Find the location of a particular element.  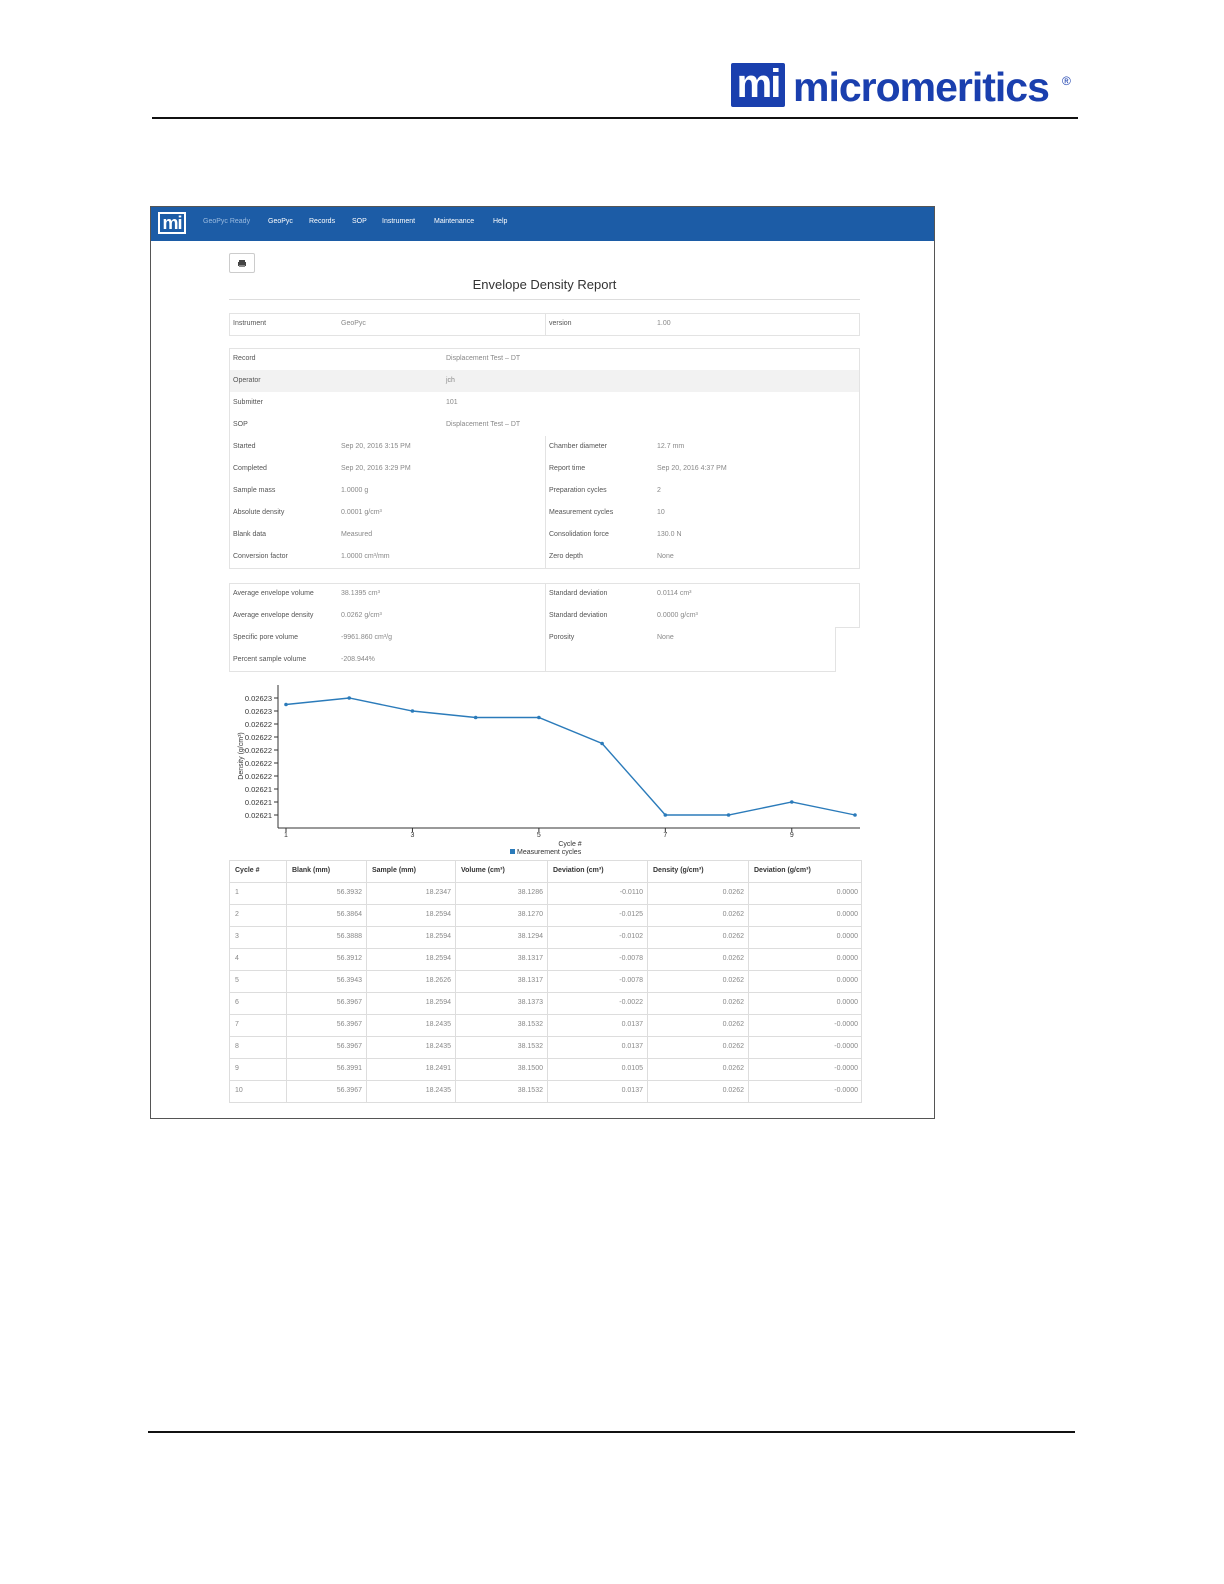

navbar is located at coordinates (542, 224).